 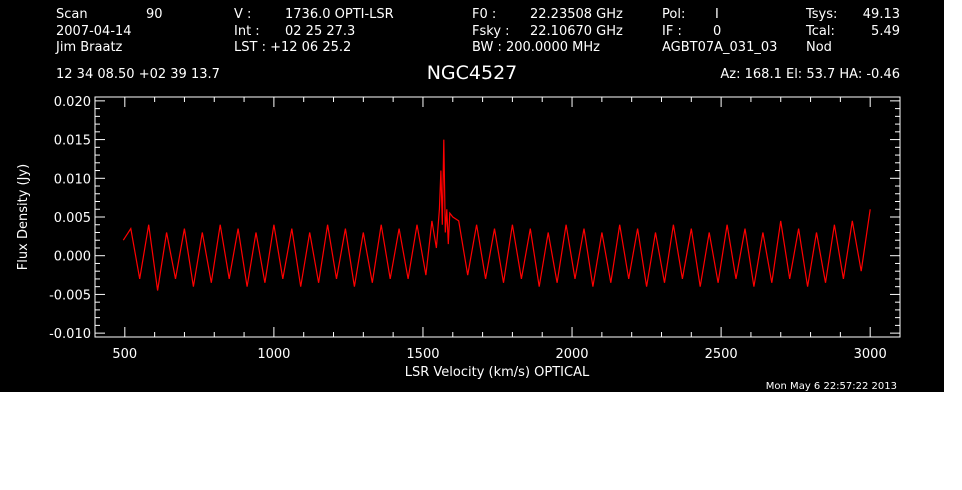 What do you see at coordinates (247, 31) in the screenshot?
I see `integration-label: Int :` at bounding box center [247, 31].